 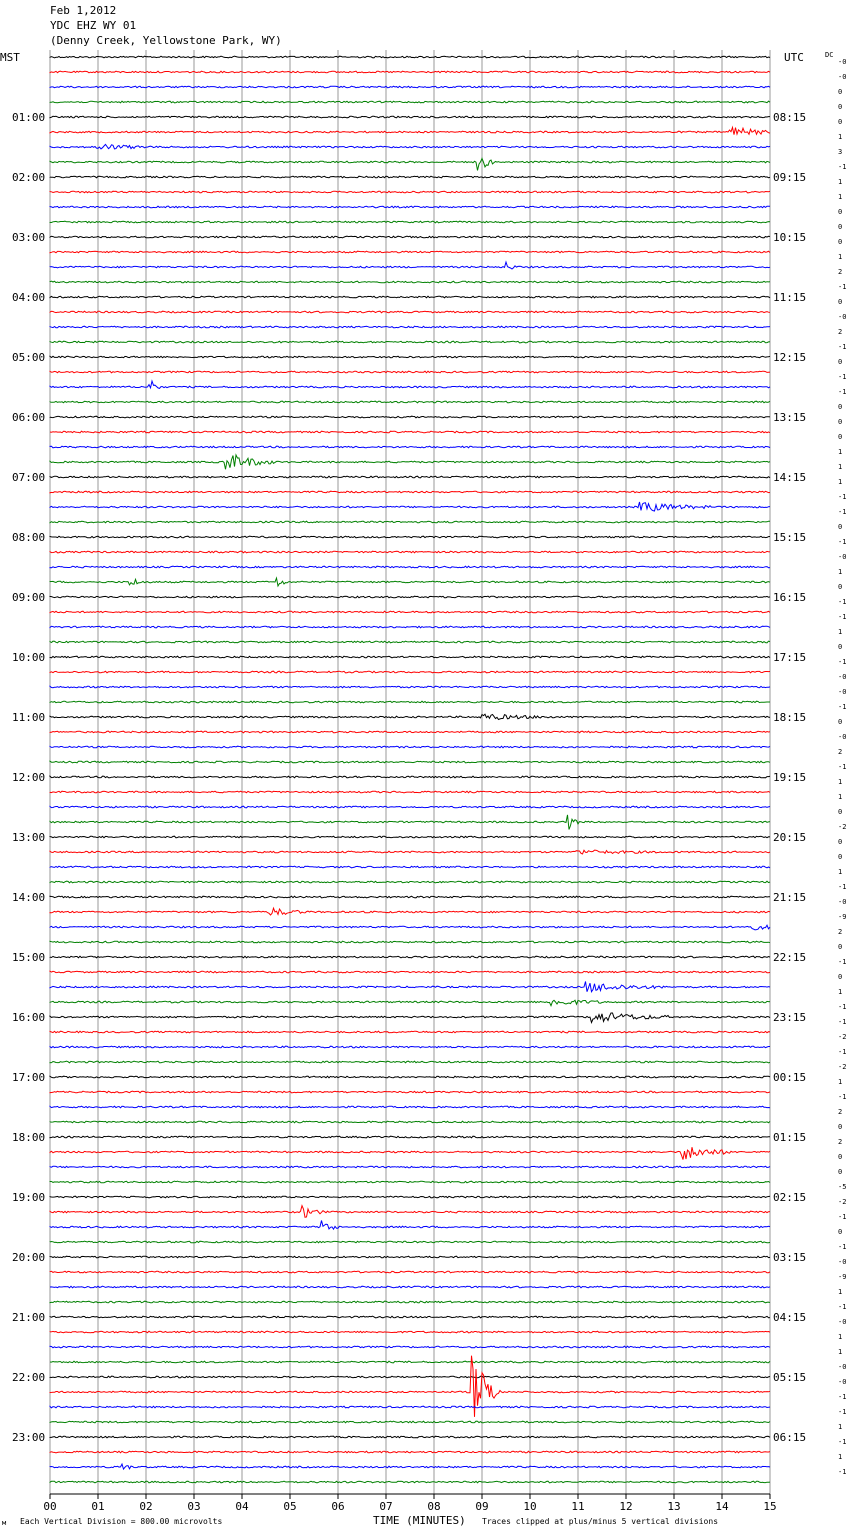 What do you see at coordinates (28, 537) in the screenshot?
I see `hour-label-left: 08:00` at bounding box center [28, 537].